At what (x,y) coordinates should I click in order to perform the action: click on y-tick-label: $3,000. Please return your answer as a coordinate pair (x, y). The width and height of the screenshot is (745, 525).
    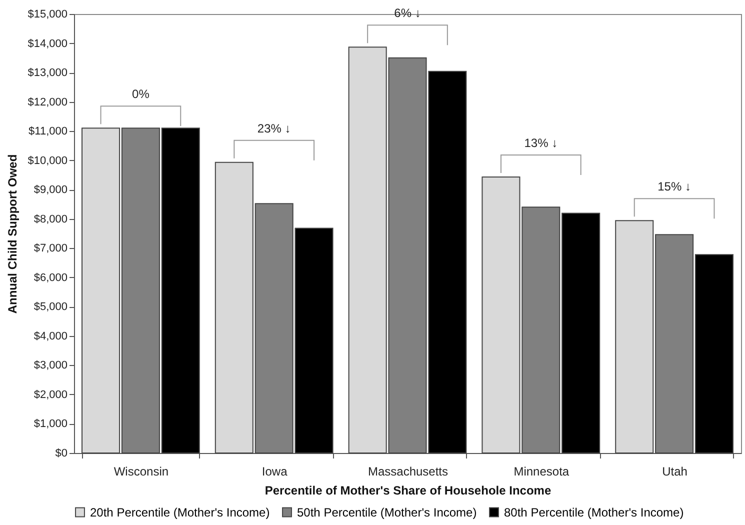
    Looking at the image, I should click on (51, 366).